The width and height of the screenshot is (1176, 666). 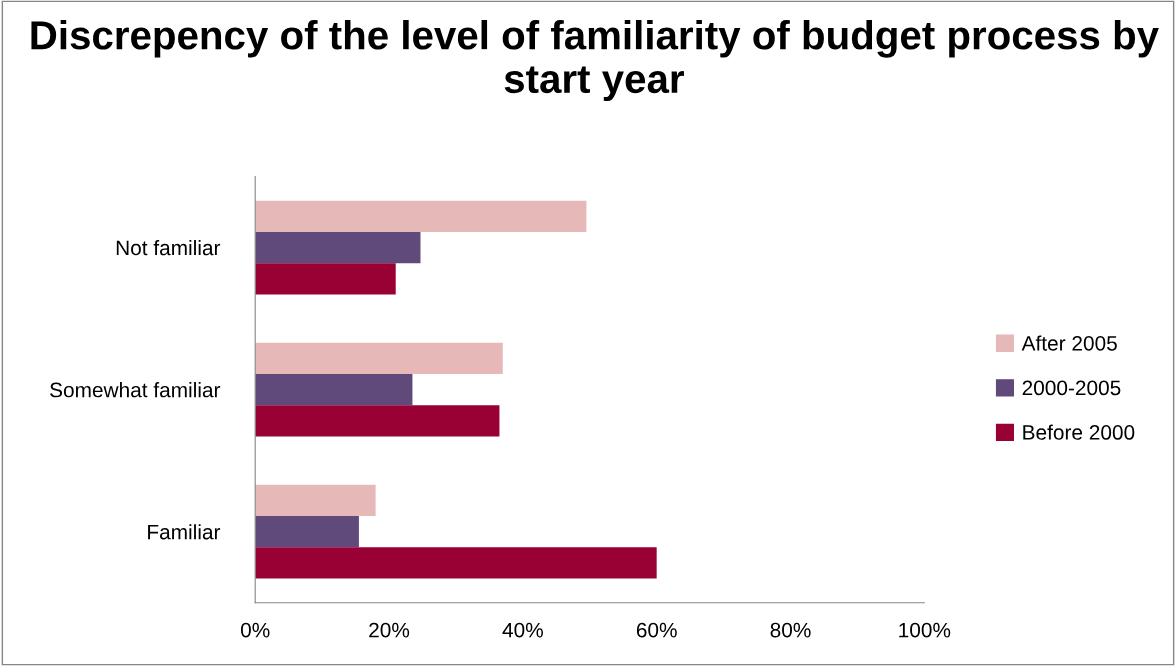 I want to click on x-tick-label: 60%, so click(x=656, y=630).